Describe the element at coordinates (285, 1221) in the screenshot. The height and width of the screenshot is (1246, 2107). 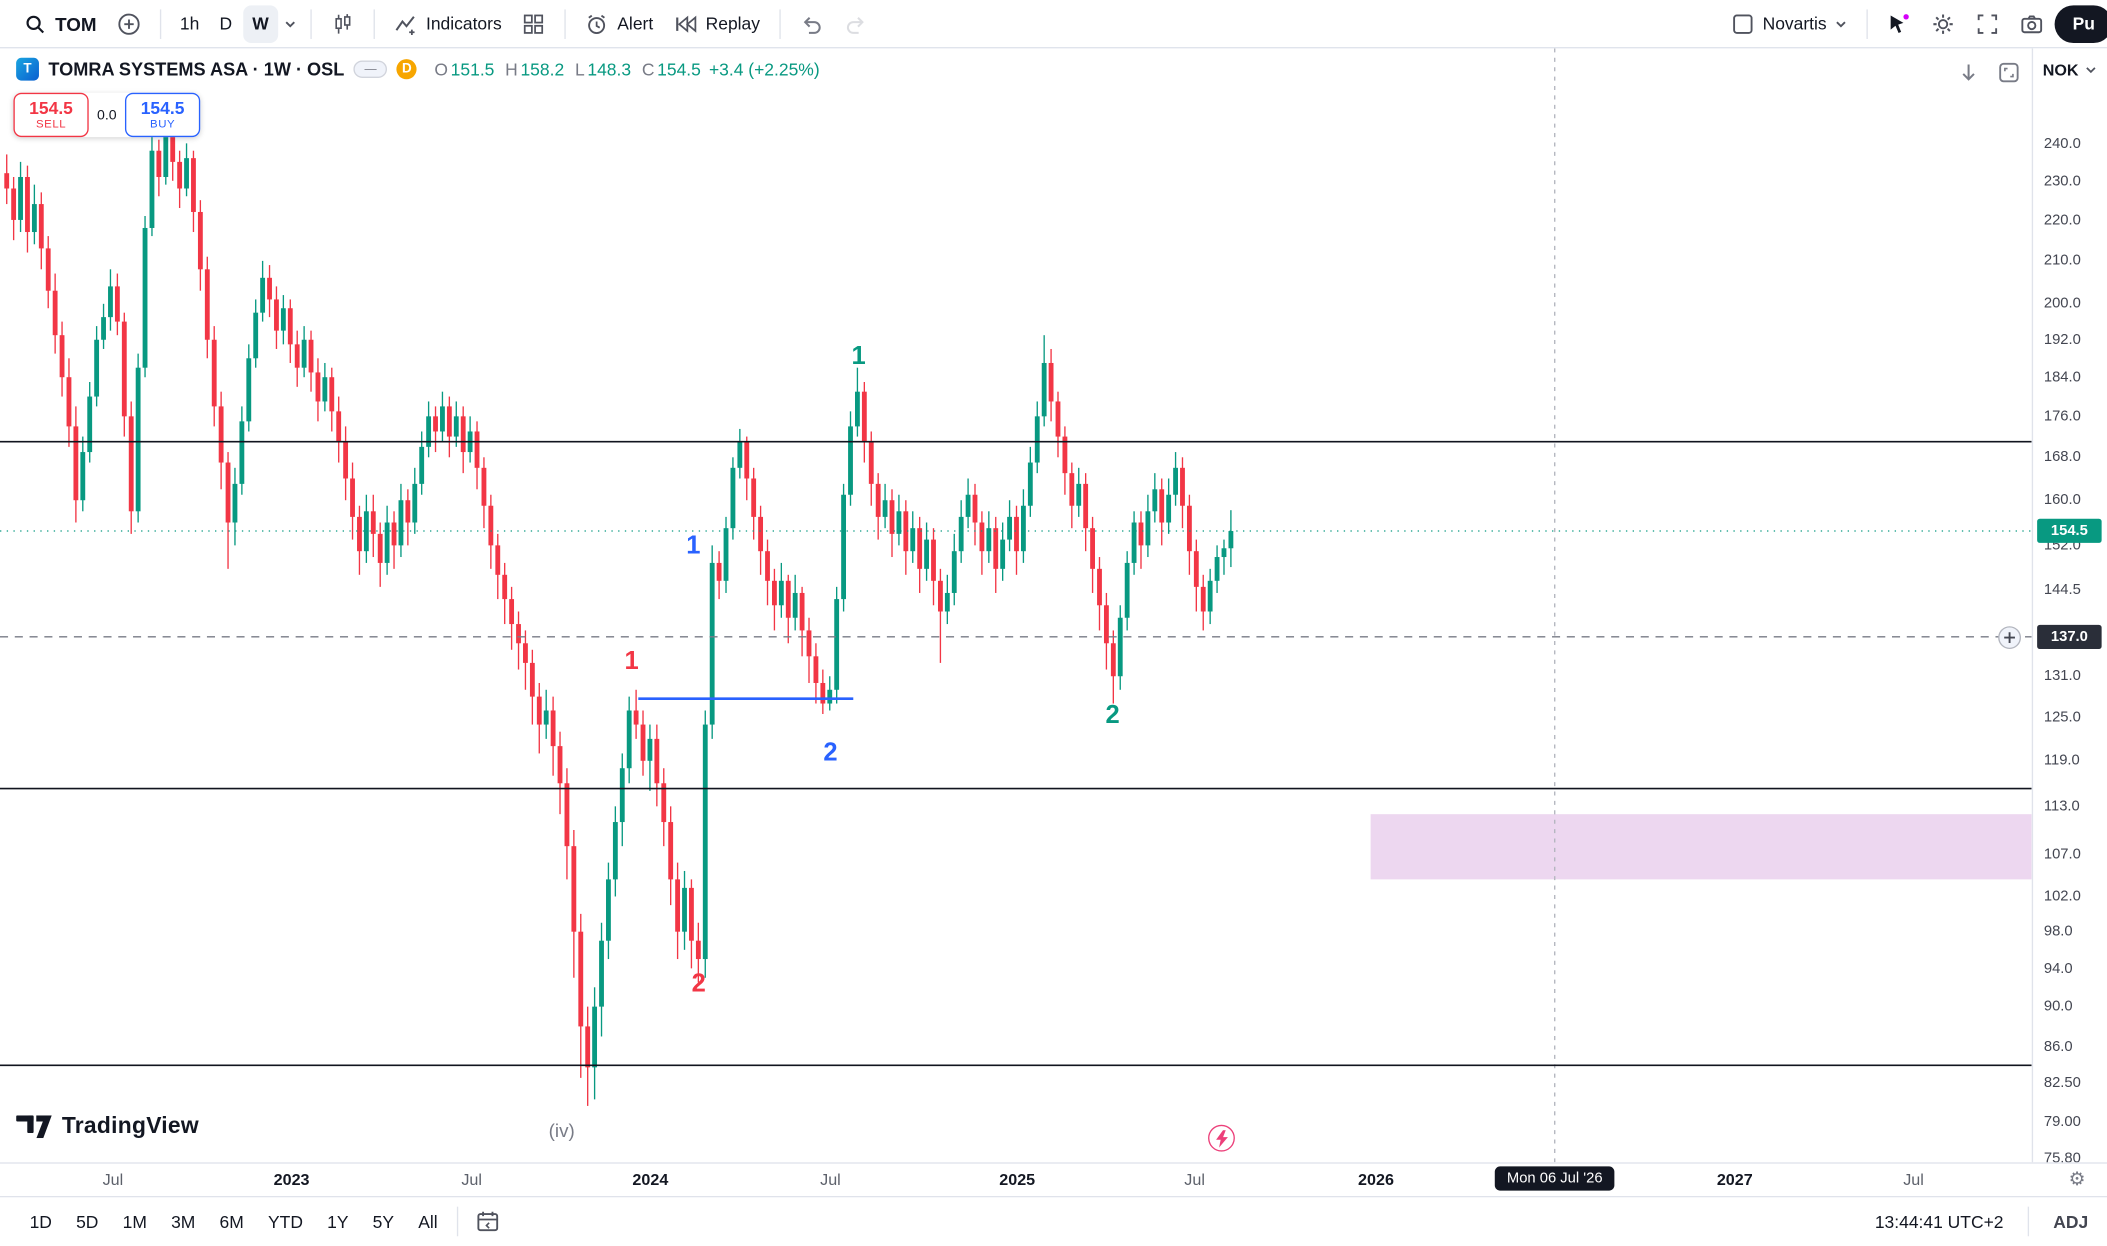
I see `range-button-ytd: YTD` at that location.